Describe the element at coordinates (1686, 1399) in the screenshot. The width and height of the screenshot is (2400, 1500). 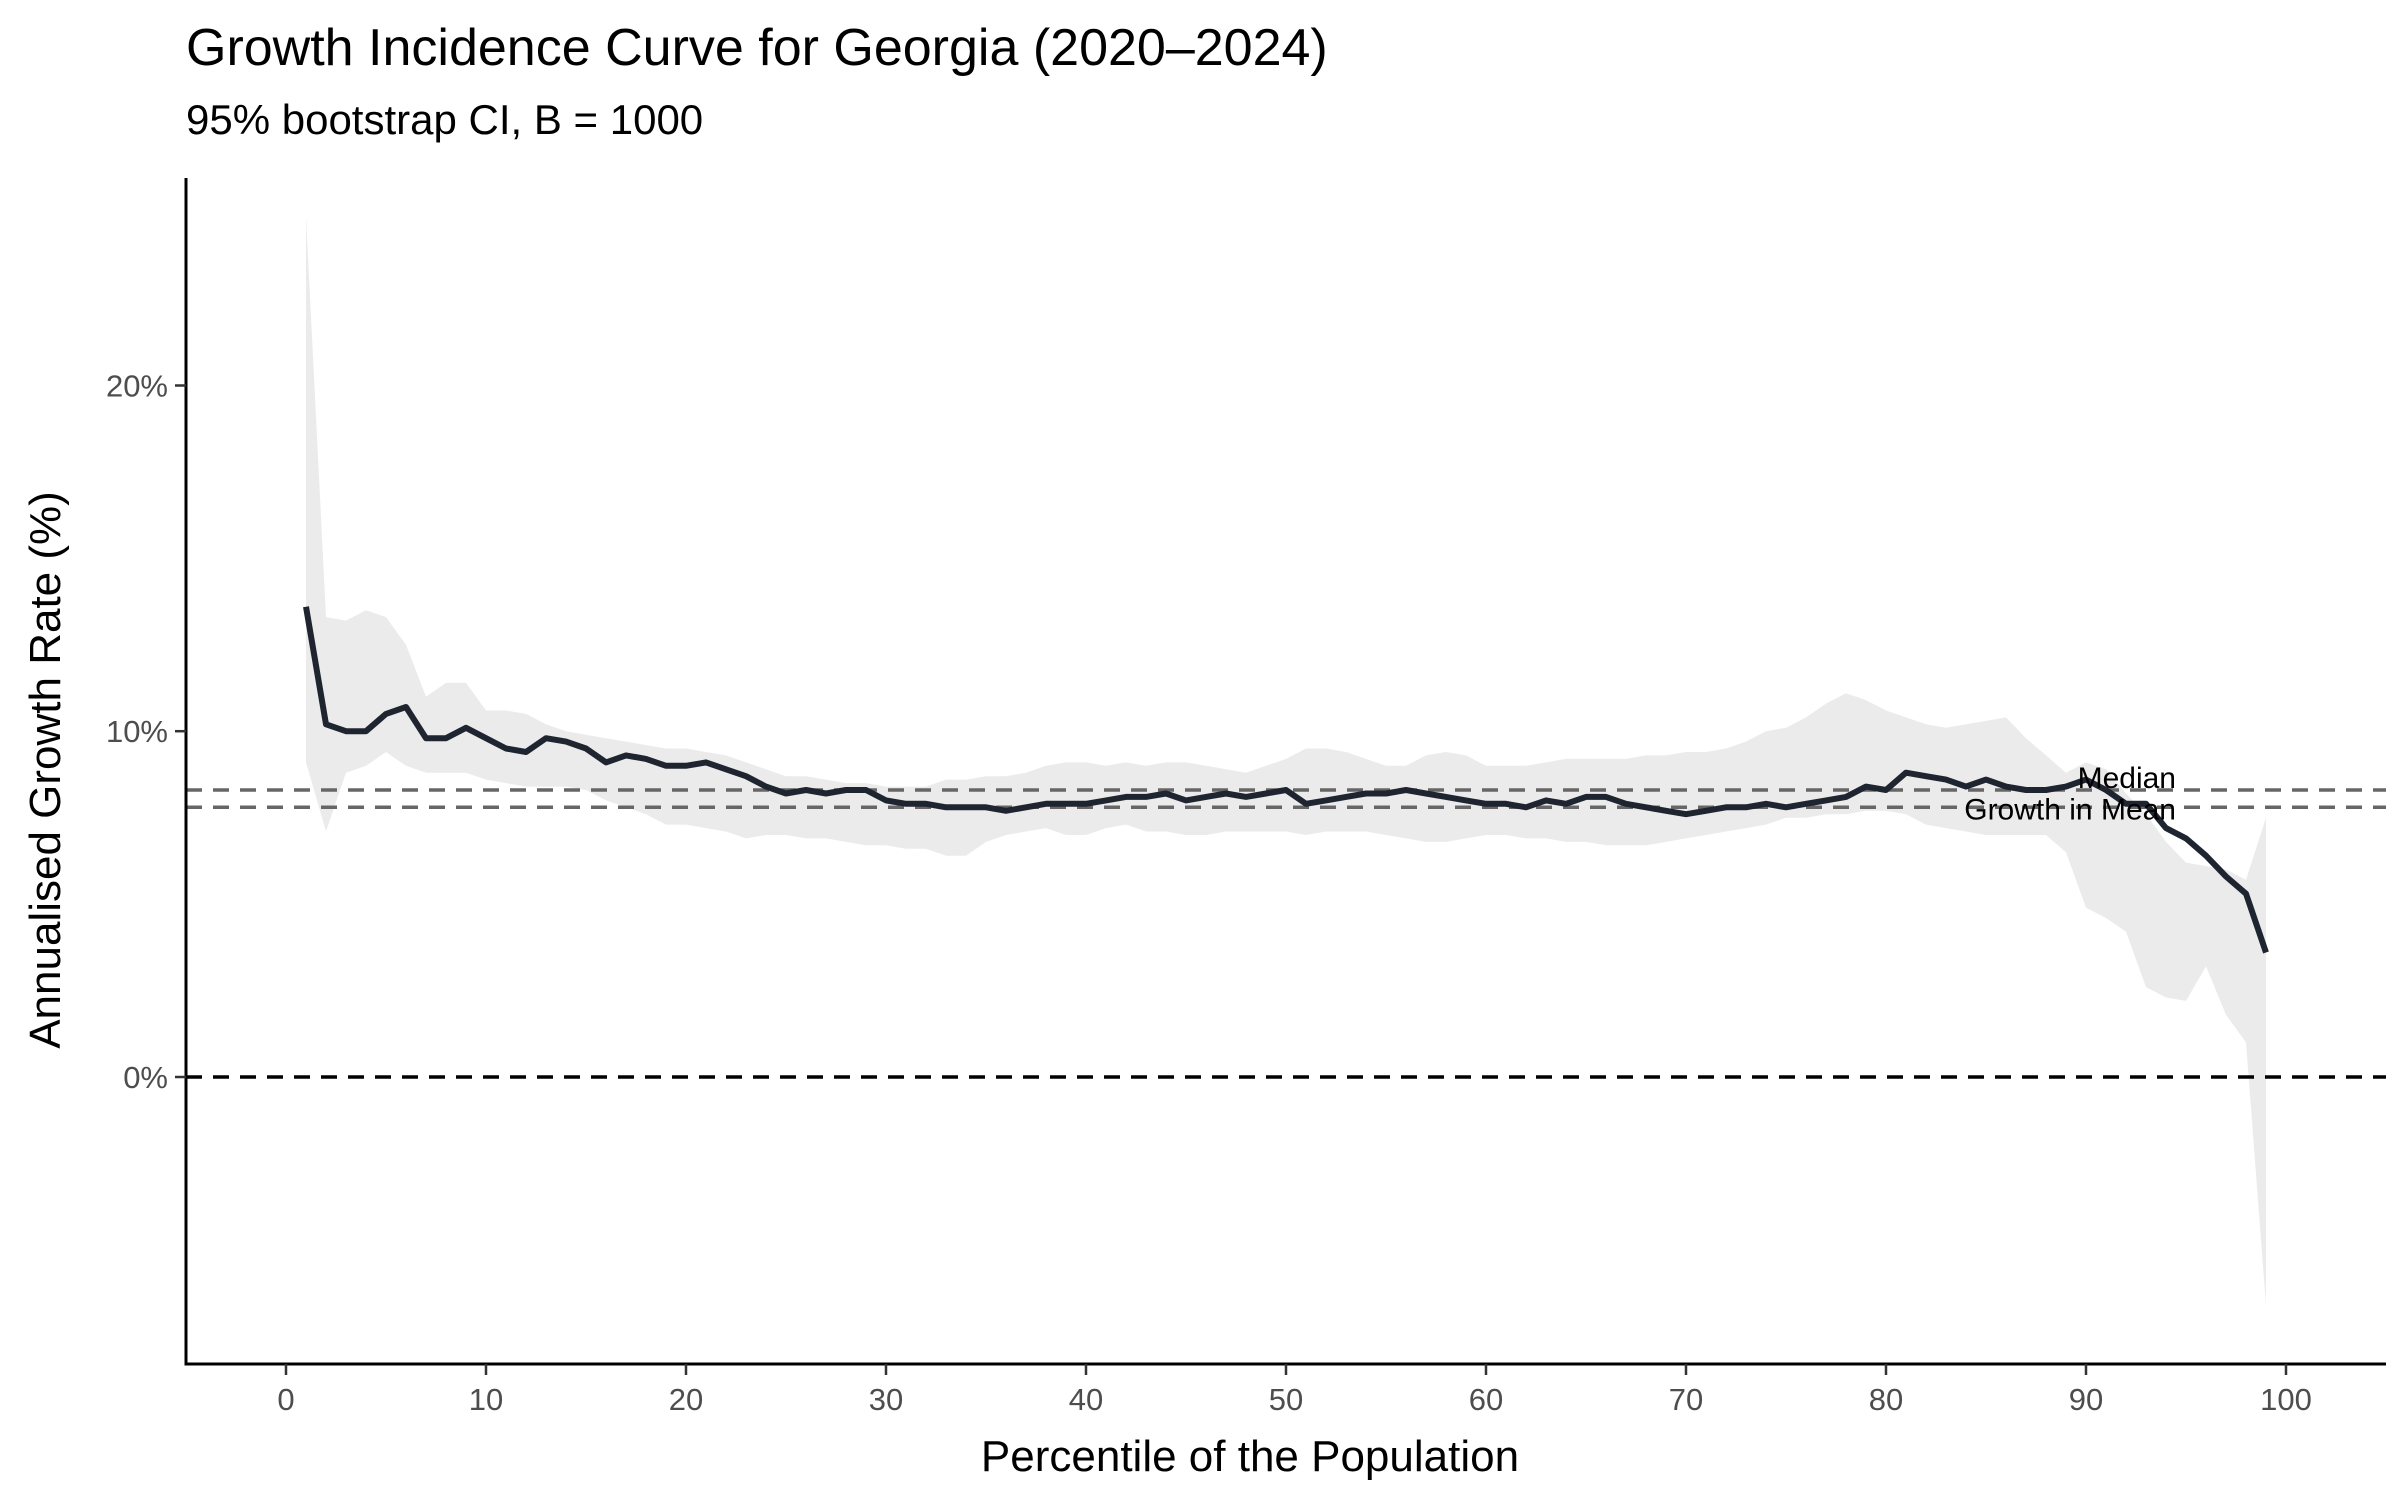
I see `x-tick-label: 70` at that location.